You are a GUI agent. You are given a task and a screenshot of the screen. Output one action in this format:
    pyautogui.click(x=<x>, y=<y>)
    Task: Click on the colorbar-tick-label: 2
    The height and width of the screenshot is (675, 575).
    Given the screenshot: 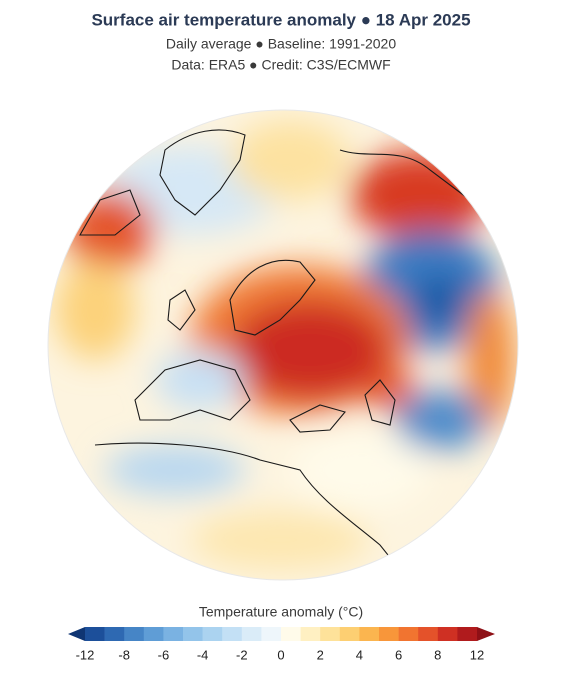 What is the action you would take?
    pyautogui.click(x=320, y=654)
    